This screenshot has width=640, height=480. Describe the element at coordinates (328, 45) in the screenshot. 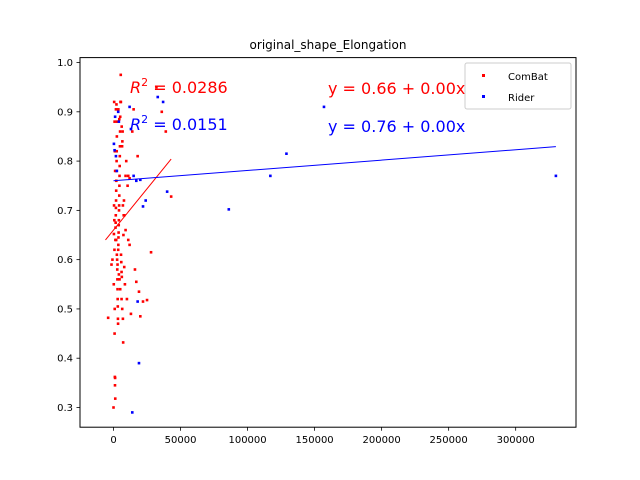

I see `chart-title: original_shape_Elongation` at that location.